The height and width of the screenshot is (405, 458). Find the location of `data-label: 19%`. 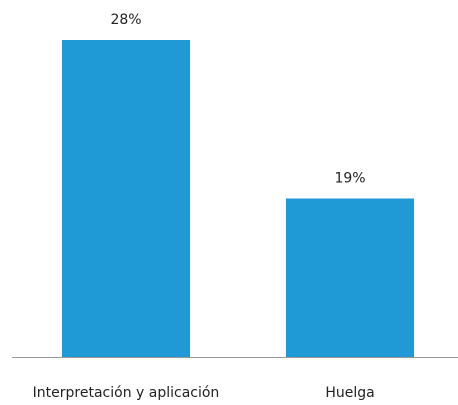

data-label: 19% is located at coordinates (349, 179).